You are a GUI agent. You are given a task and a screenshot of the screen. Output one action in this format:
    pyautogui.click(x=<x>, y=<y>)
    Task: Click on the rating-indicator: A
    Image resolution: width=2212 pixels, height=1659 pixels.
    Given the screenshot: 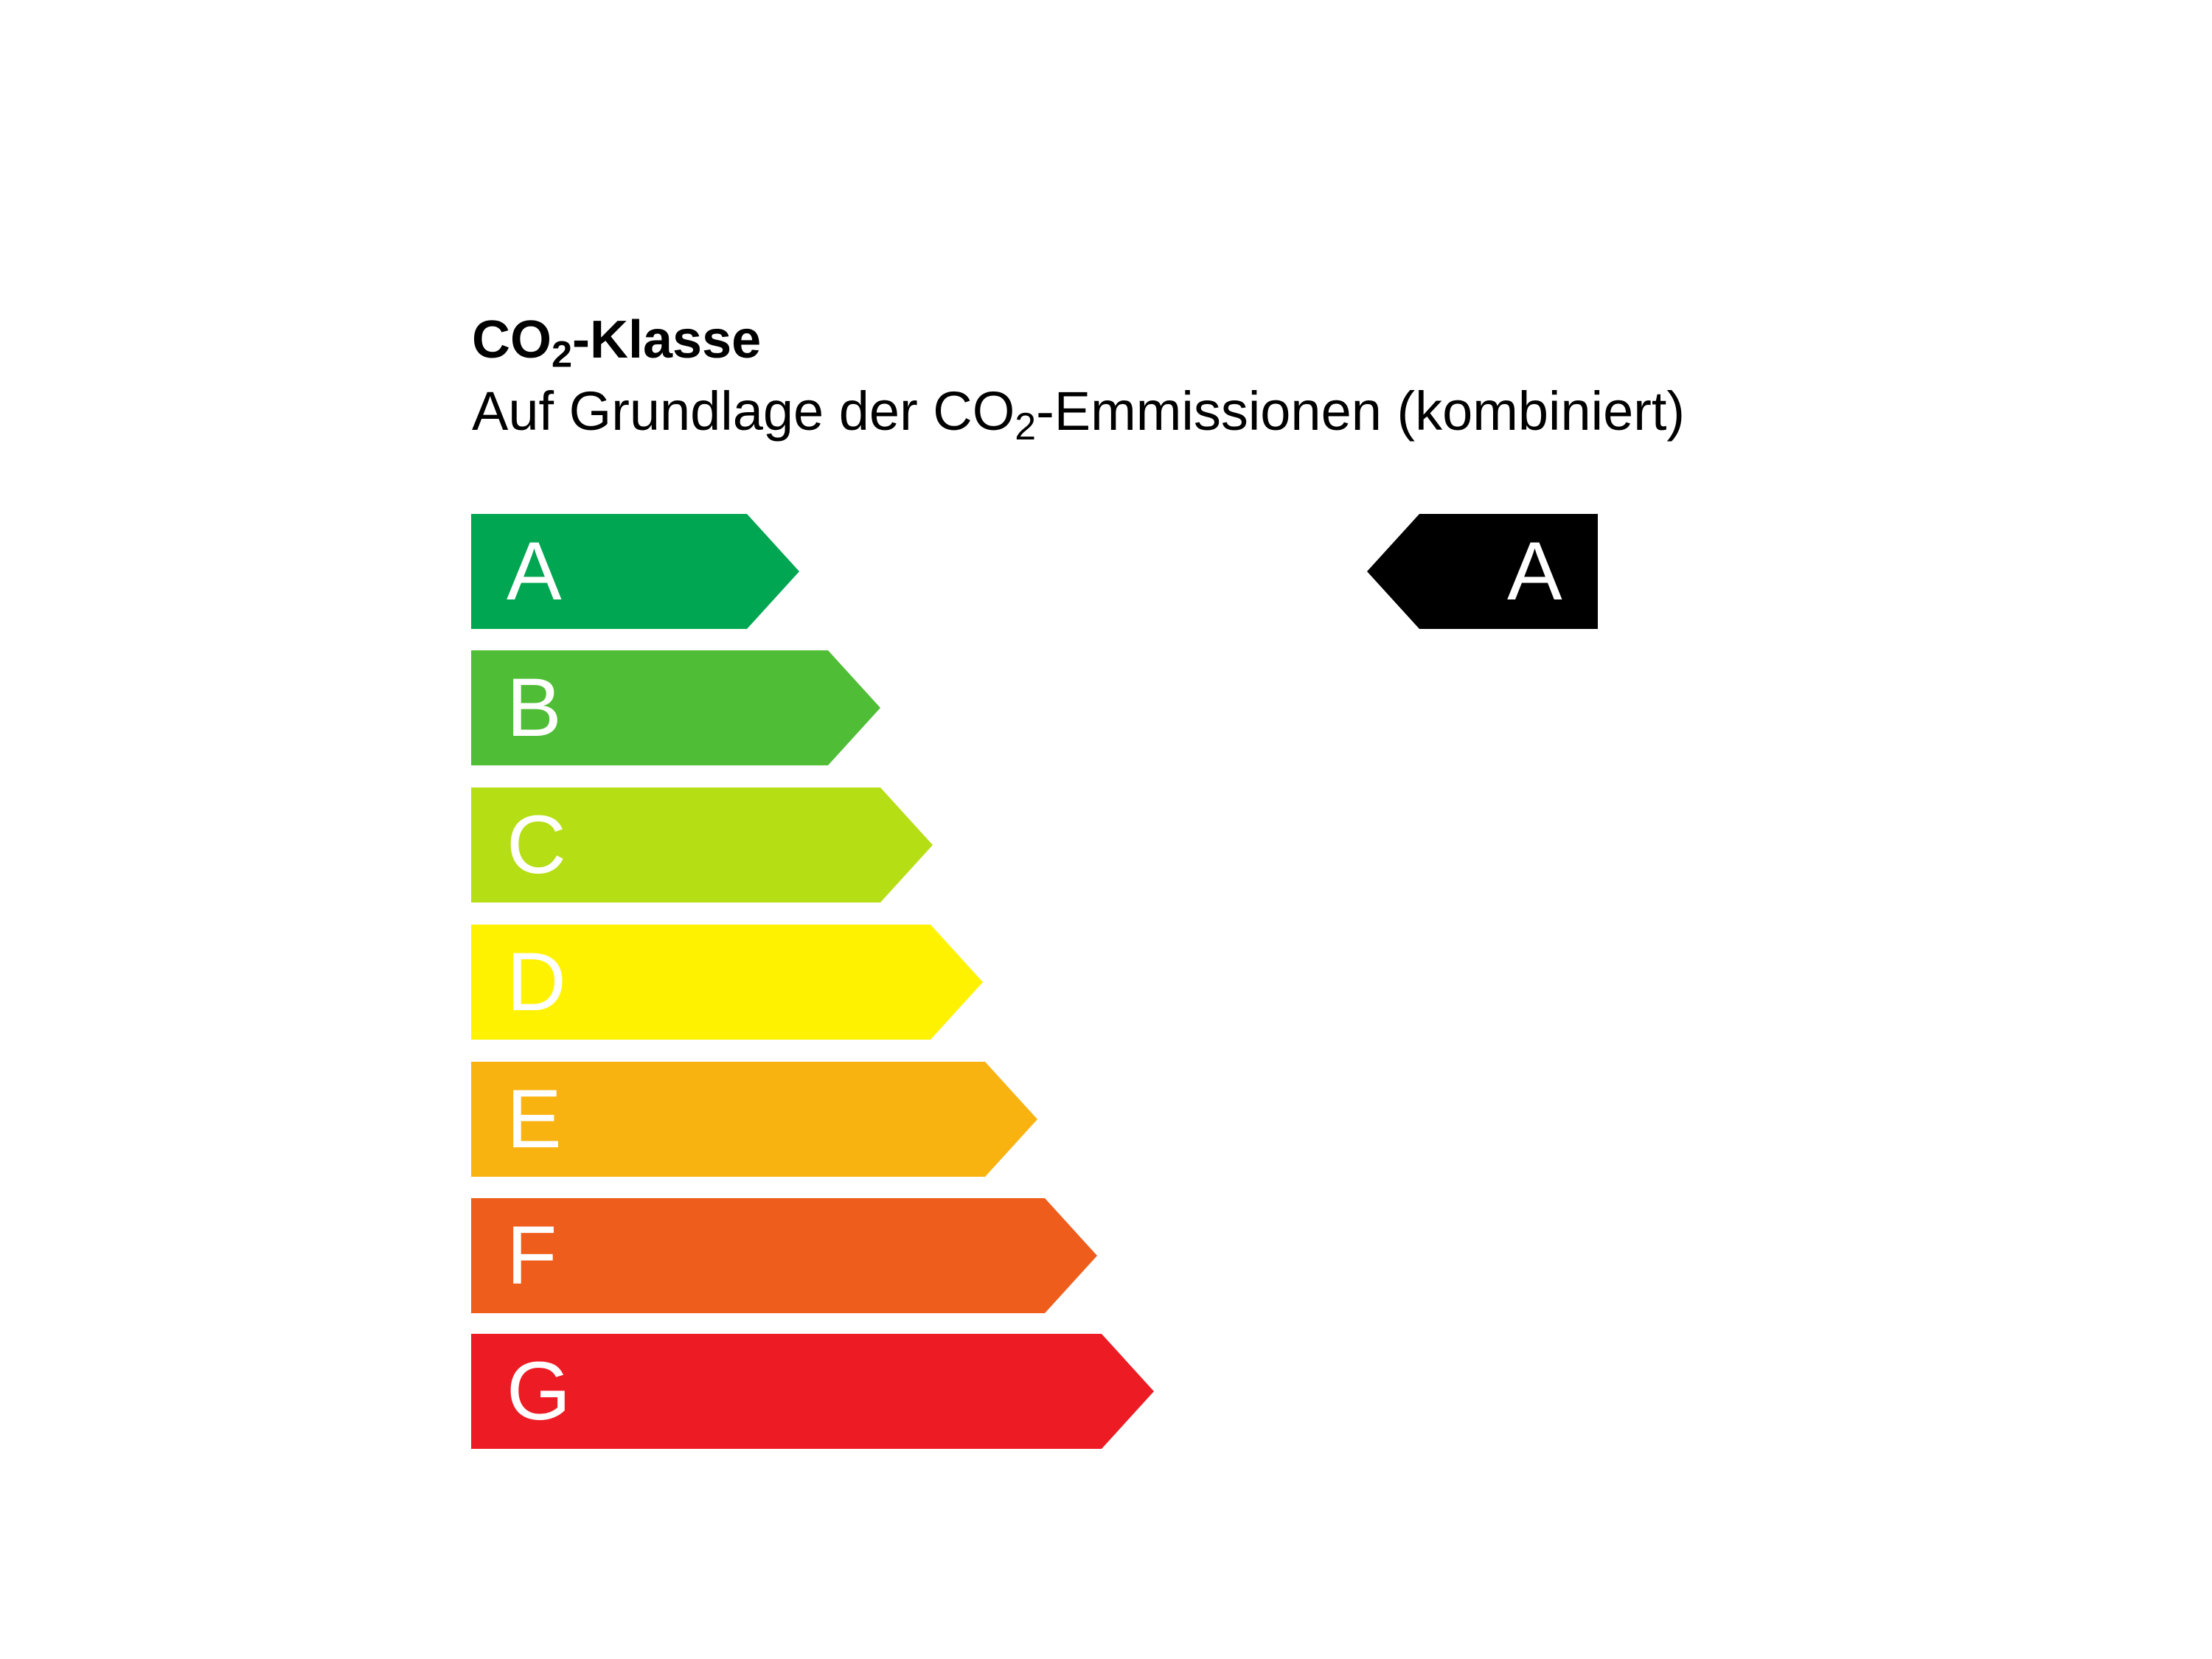 What is the action you would take?
    pyautogui.click(x=1482, y=571)
    